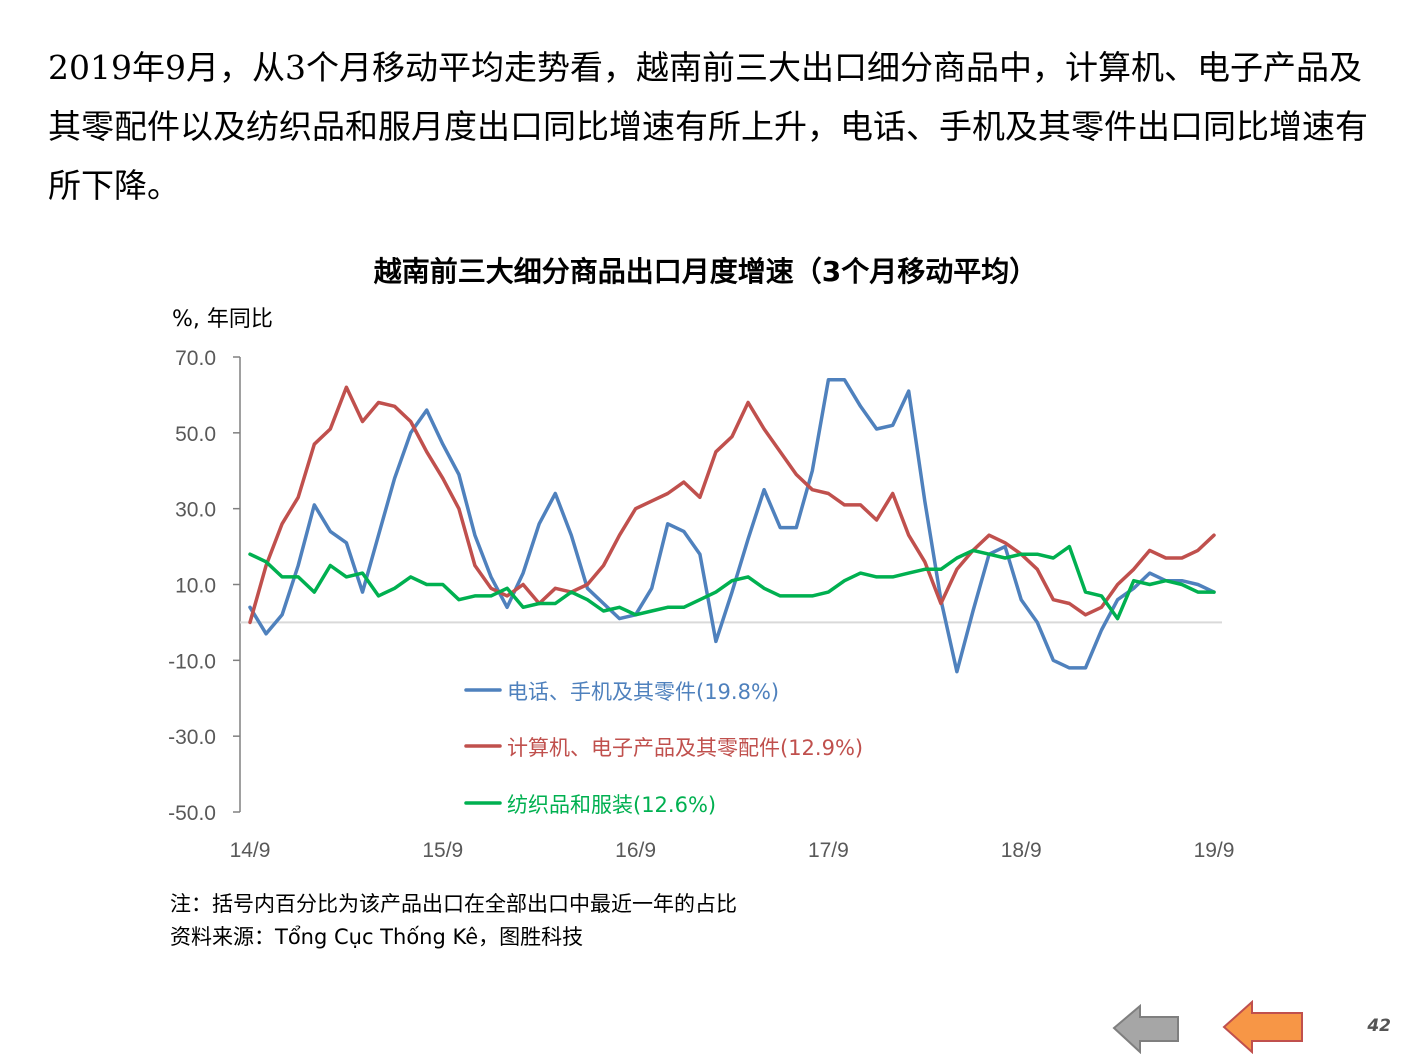  What do you see at coordinates (195, 586) in the screenshot?
I see `y-tick-label: 10.0` at bounding box center [195, 586].